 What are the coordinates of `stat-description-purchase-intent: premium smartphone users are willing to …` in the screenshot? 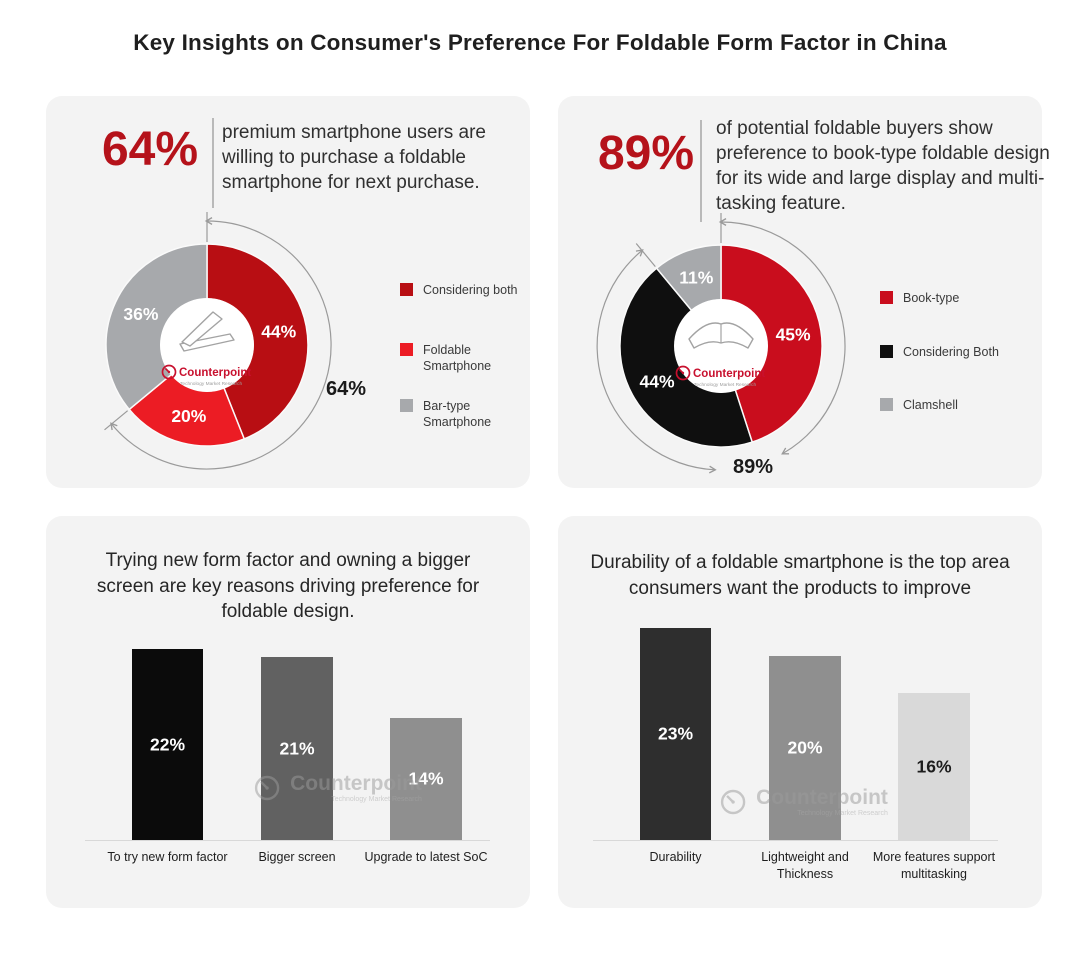 It's located at (354, 158).